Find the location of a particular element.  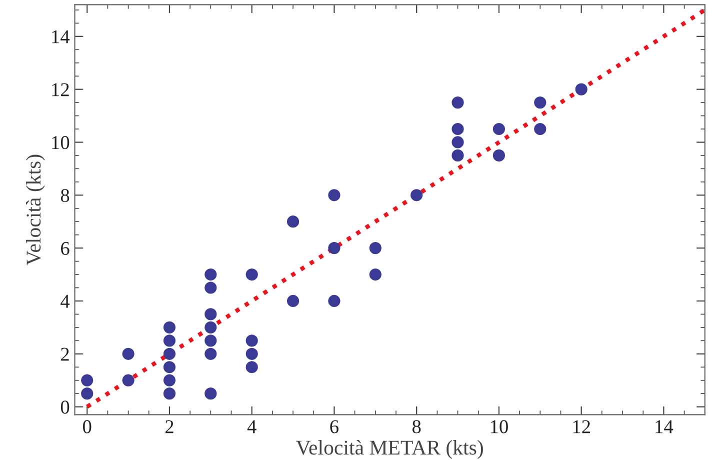

x-tick-label: 2 is located at coordinates (169, 427).